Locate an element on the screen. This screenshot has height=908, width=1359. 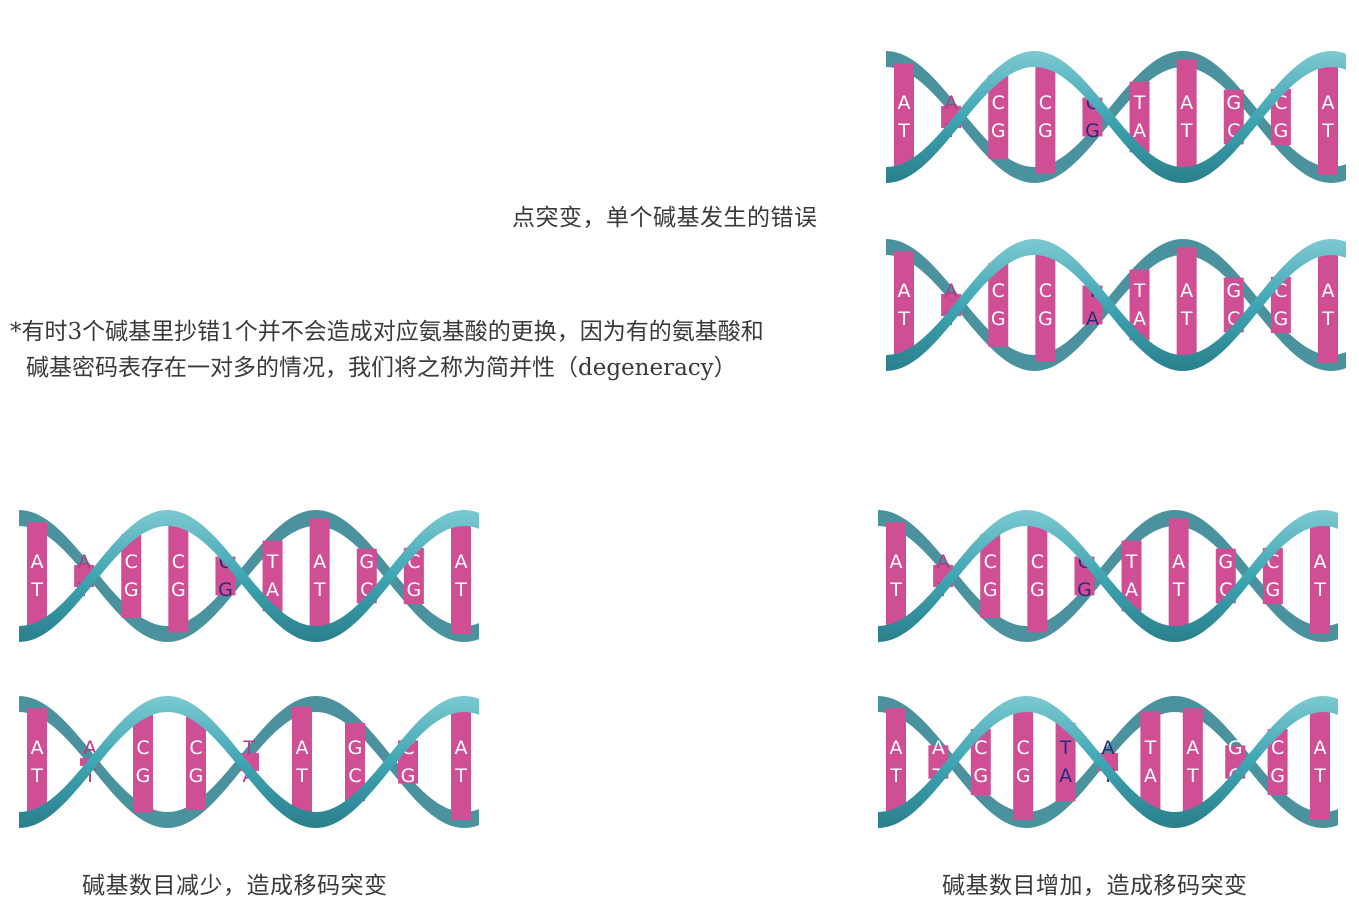
caption-point-mutation: 点突变，单个碱基发生的错误 is located at coordinates (665, 218).